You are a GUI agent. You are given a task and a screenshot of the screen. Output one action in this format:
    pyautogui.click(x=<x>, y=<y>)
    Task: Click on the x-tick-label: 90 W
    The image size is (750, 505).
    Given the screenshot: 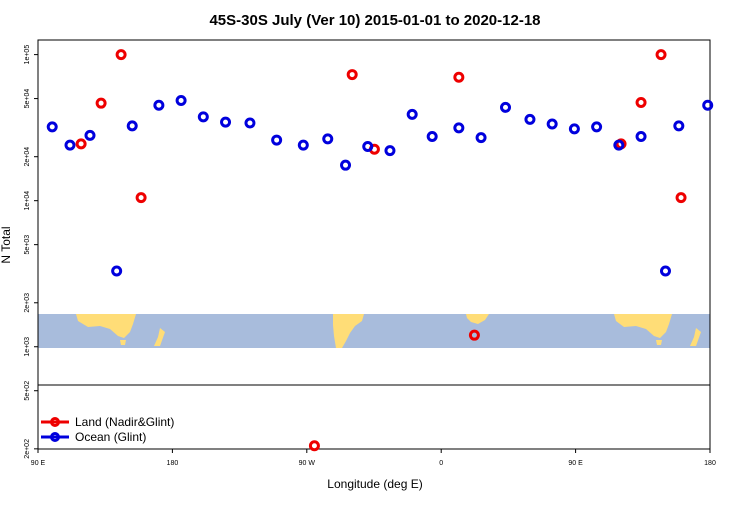 What is the action you would take?
    pyautogui.click(x=307, y=463)
    